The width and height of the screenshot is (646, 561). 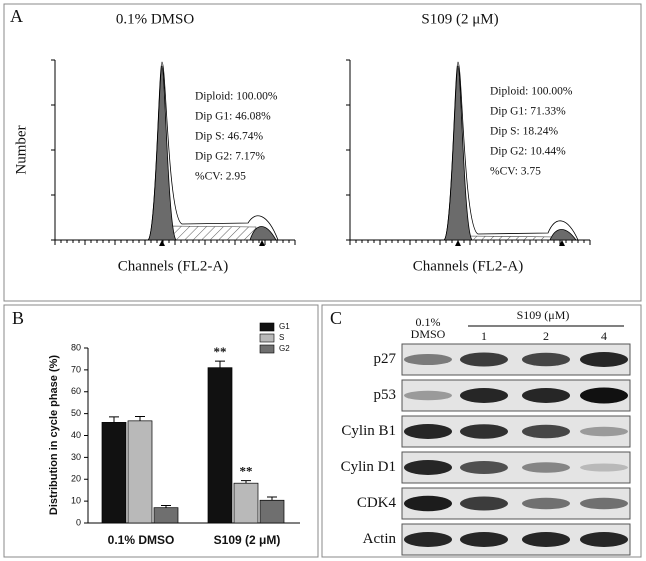 I want to click on panel-label: B, so click(x=18, y=318).